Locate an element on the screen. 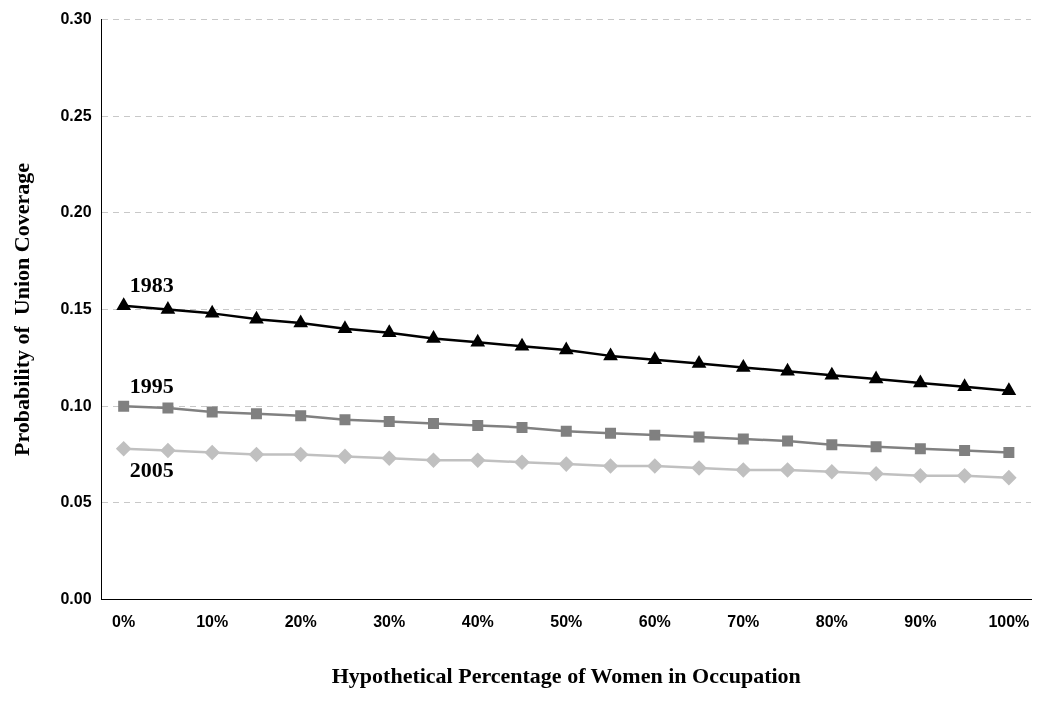 The image size is (1047, 715). x-tick-label: 100% is located at coordinates (1009, 622).